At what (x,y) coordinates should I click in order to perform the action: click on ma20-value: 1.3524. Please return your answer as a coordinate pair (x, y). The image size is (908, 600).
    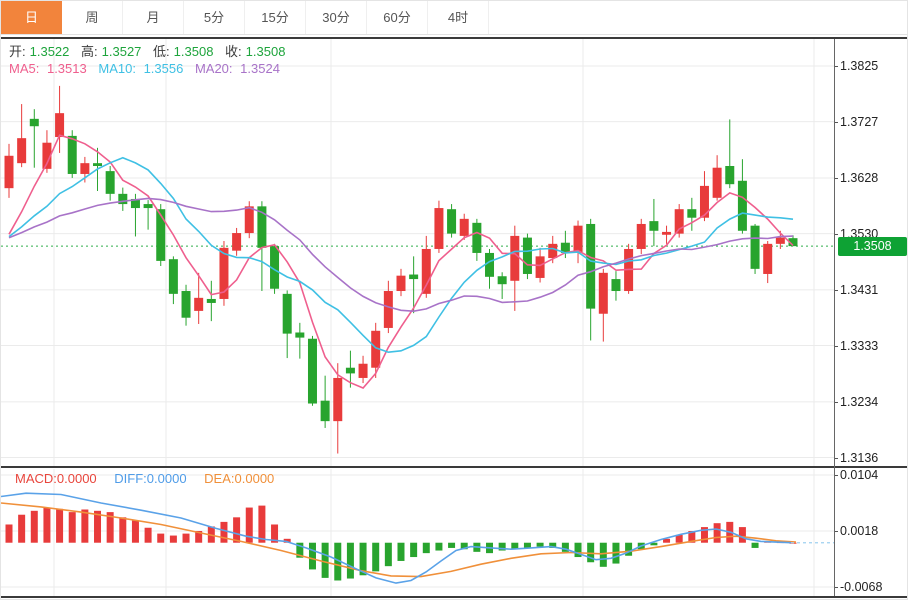
    Looking at the image, I should click on (260, 68).